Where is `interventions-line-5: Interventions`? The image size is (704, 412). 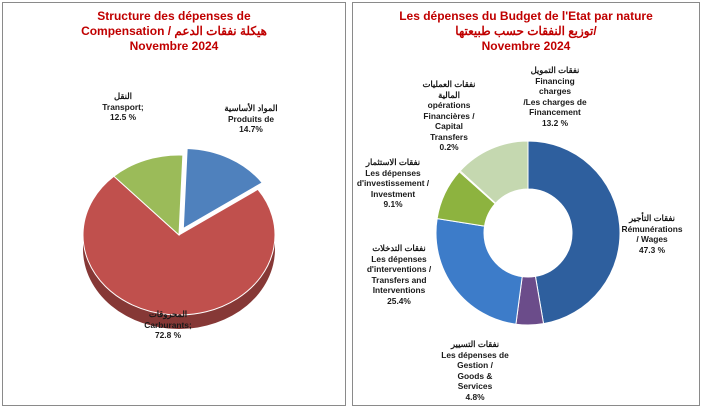
interventions-line-5: Interventions is located at coordinates (399, 290).